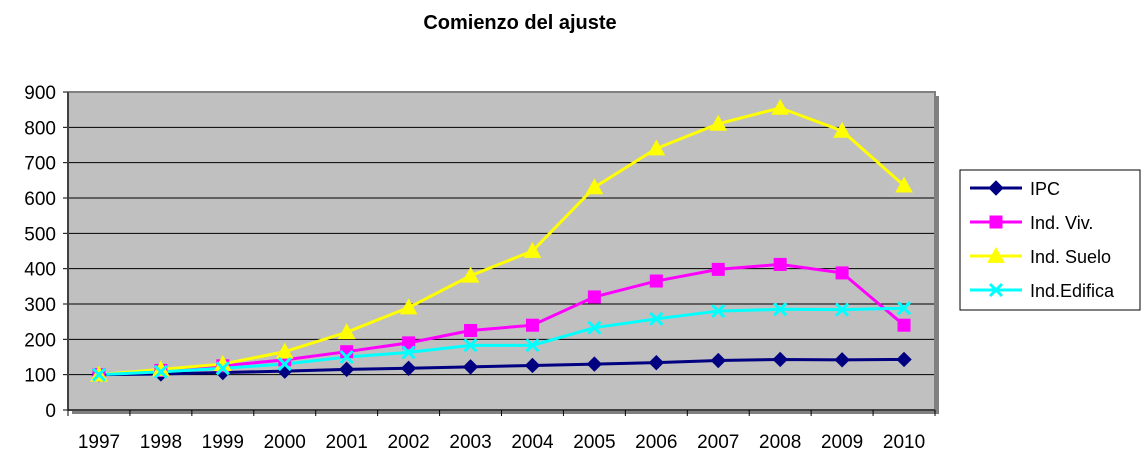 This screenshot has width=1145, height=473. I want to click on x-tick-label-1997: 1997, so click(99, 442).